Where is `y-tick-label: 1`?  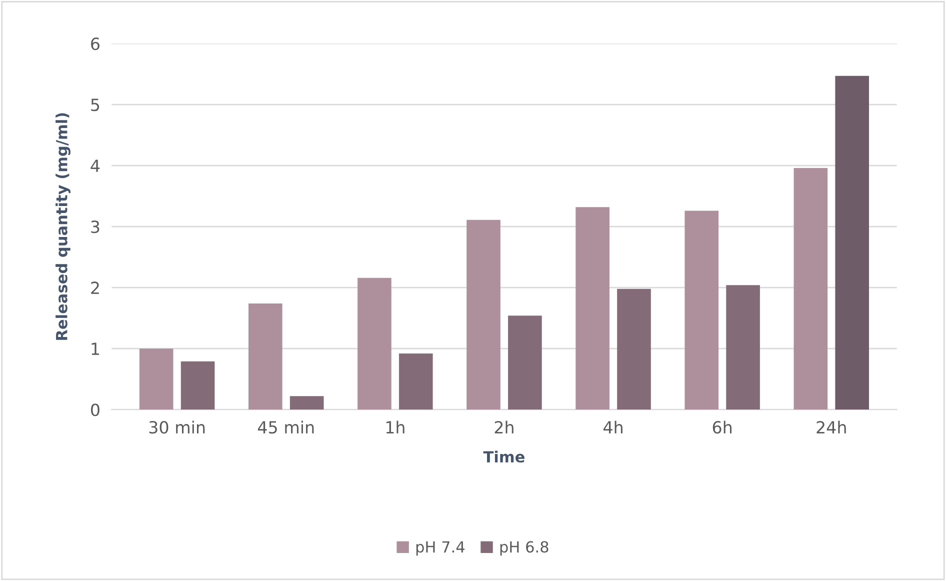
y-tick-label: 1 is located at coordinates (95, 348).